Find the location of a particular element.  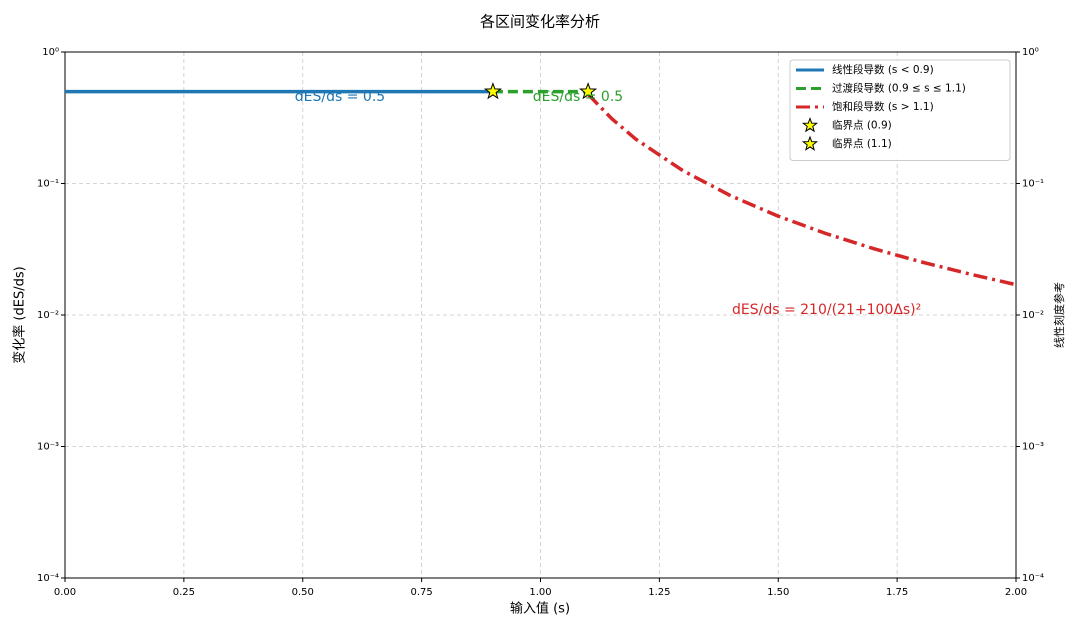

y-tick-label: 10⁻³ is located at coordinates (48, 447).